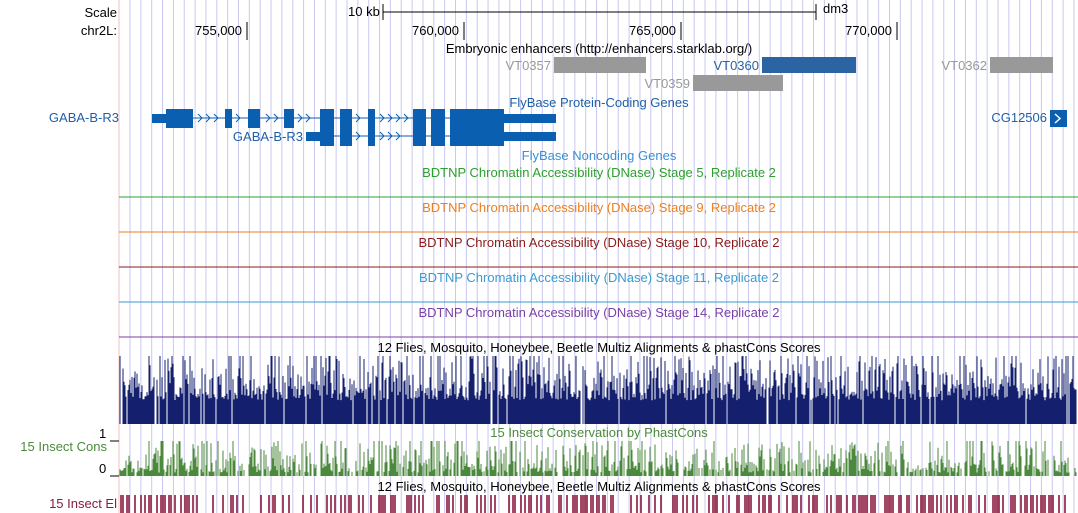 Image resolution: width=1078 pixels, height=513 pixels. What do you see at coordinates (598, 458) in the screenshot?
I see `insect-cons-bars` at bounding box center [598, 458].